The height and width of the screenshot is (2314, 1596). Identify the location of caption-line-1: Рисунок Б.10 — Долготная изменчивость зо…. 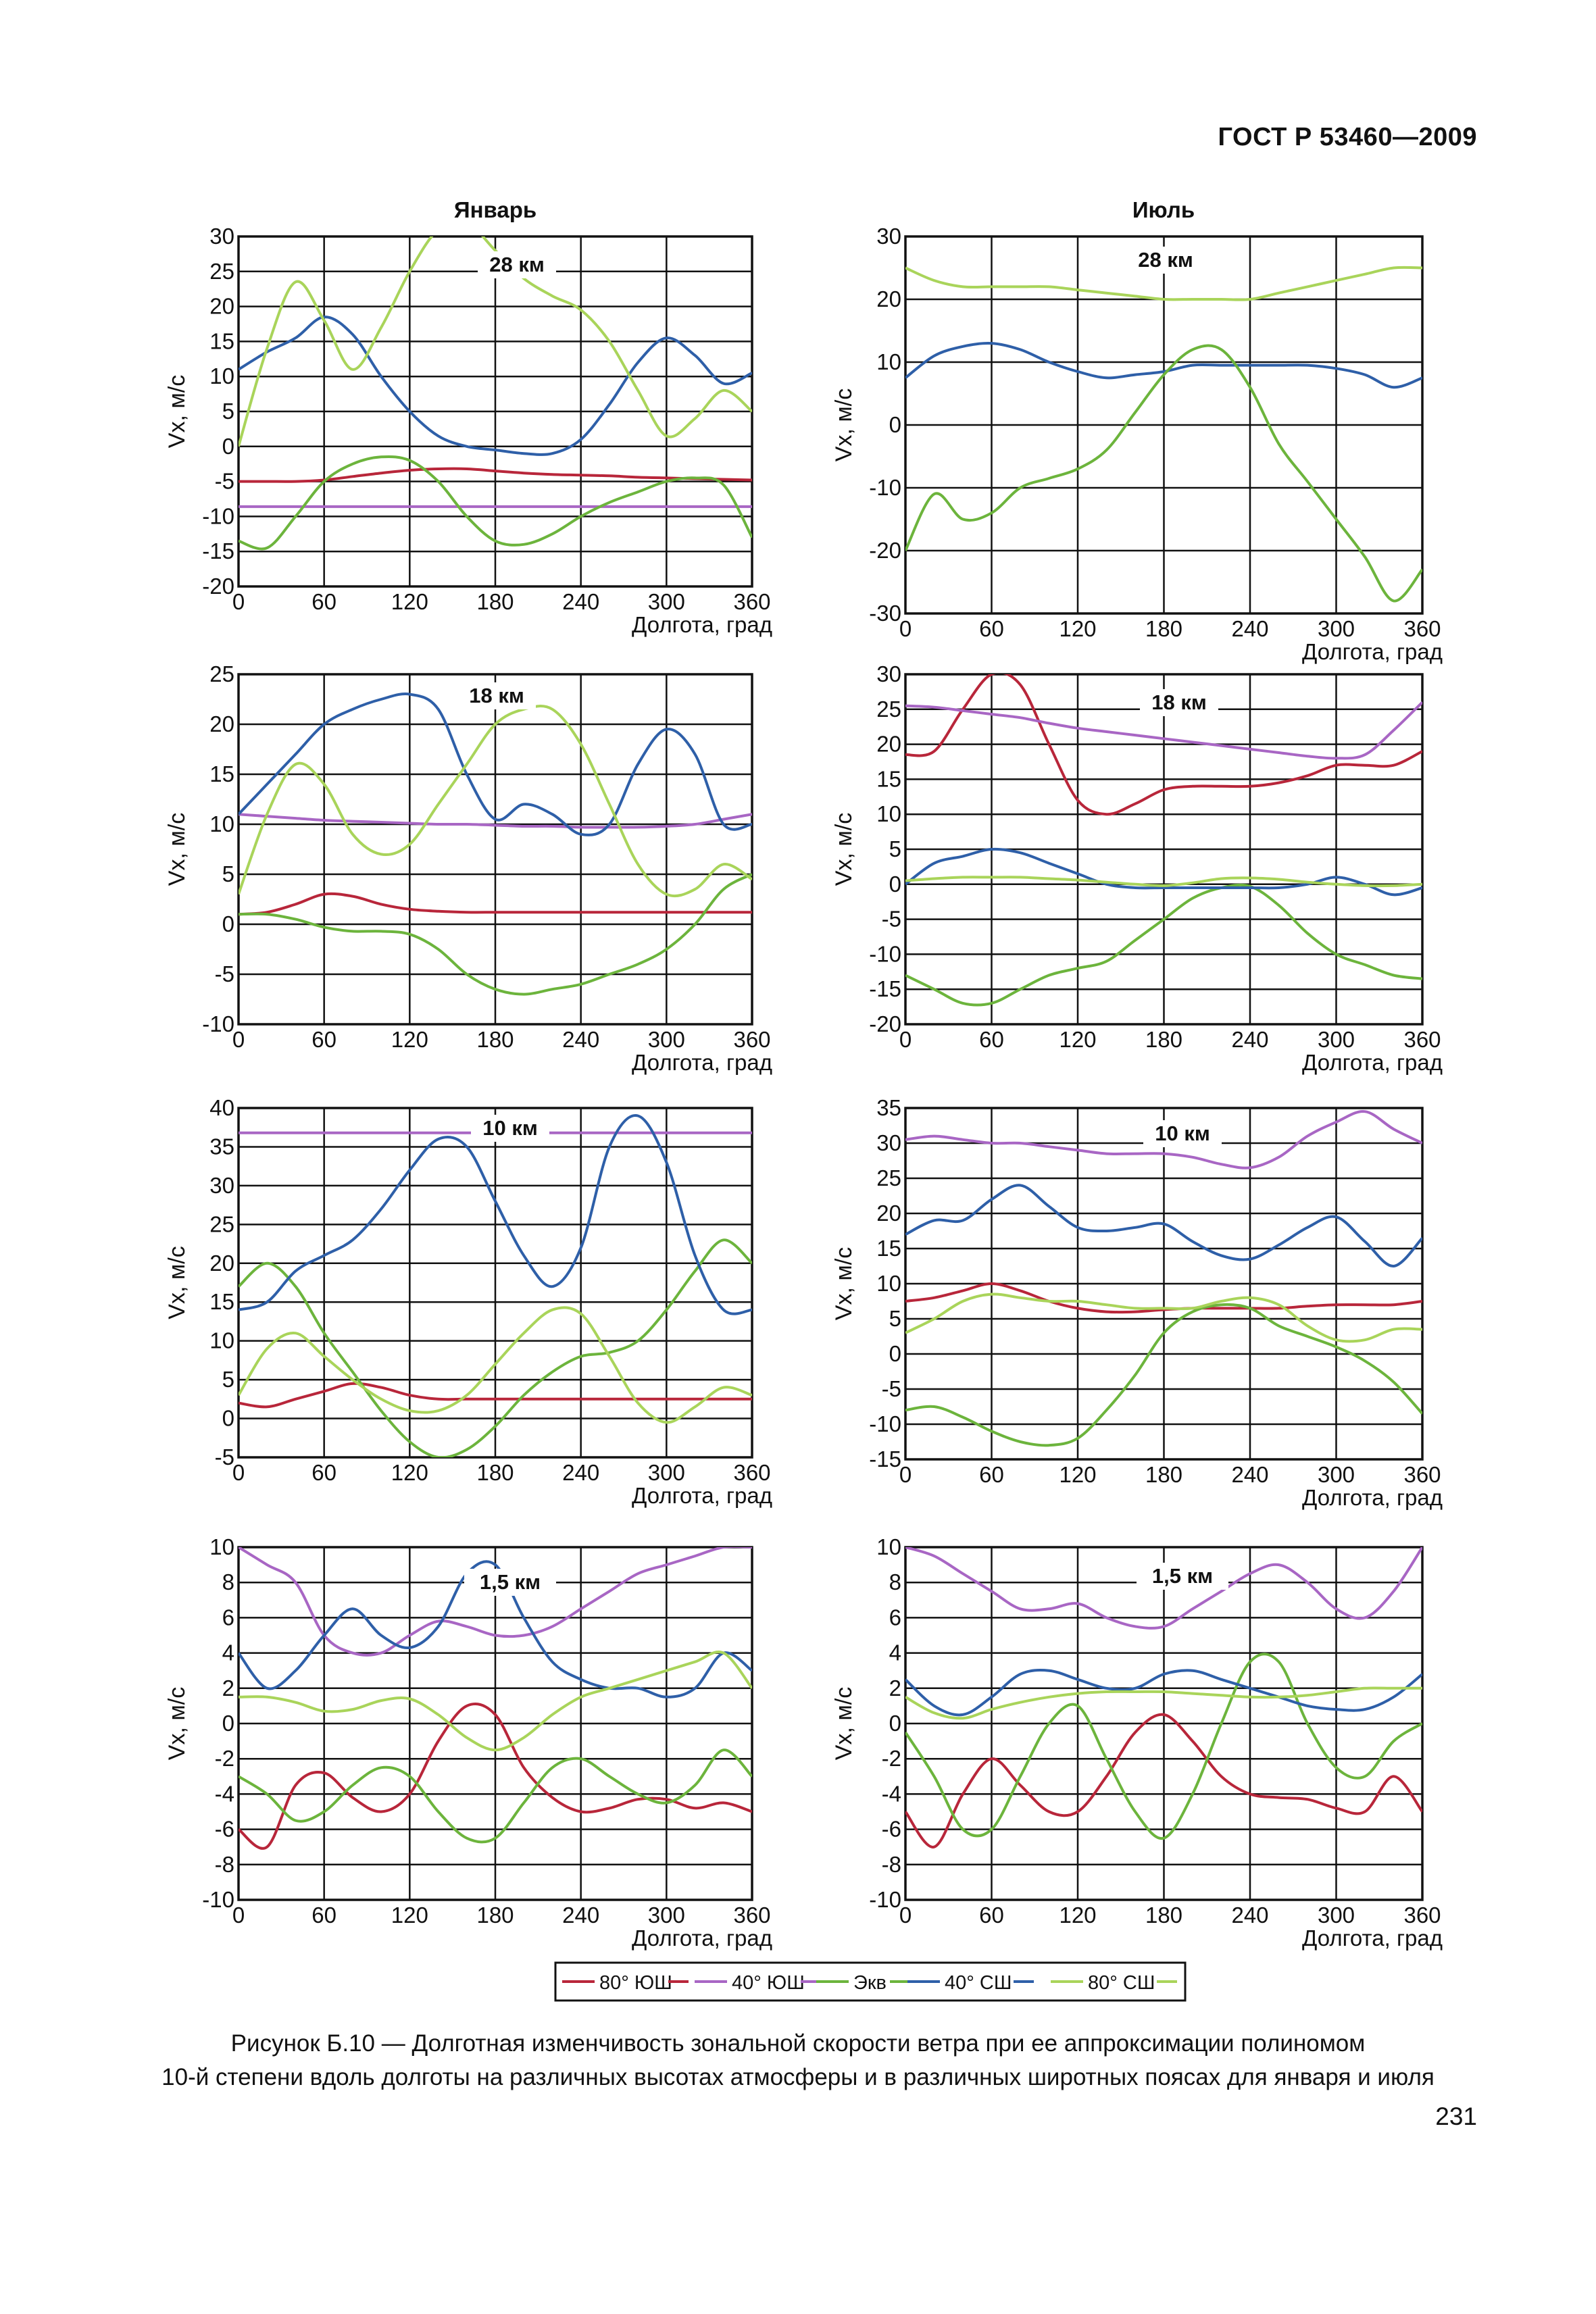
(798, 2044).